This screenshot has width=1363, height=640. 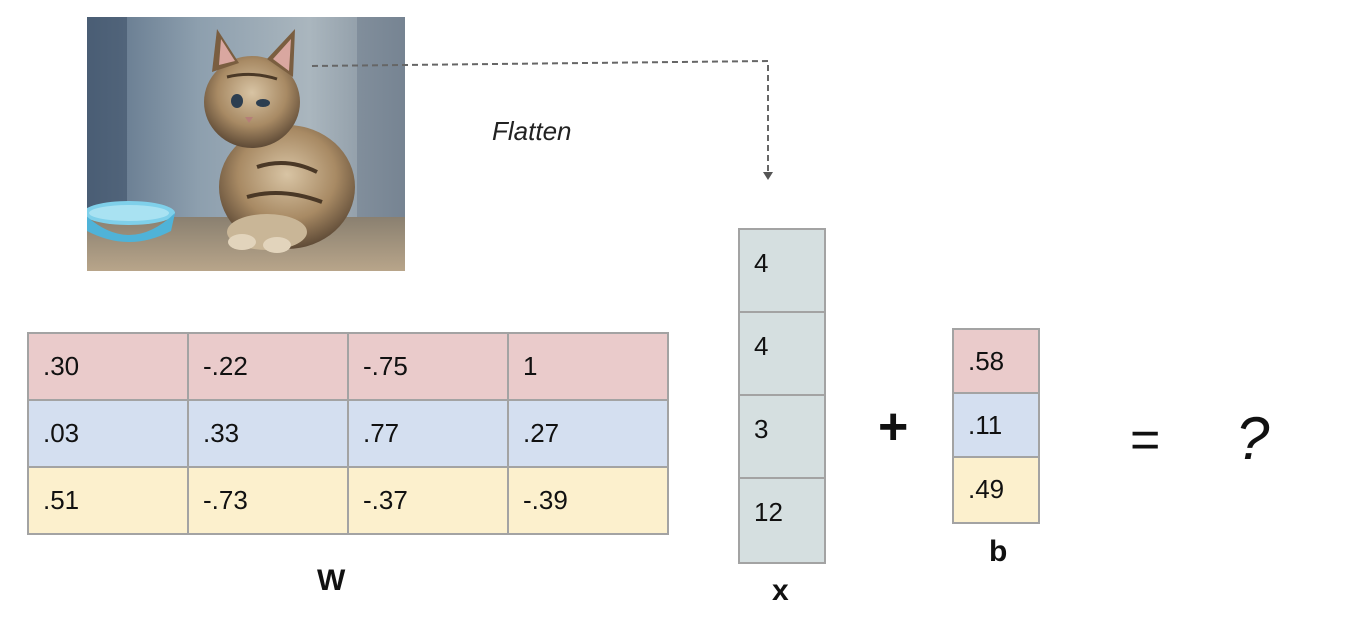 I want to click on matrix-cell: -.22, so click(x=268, y=366).